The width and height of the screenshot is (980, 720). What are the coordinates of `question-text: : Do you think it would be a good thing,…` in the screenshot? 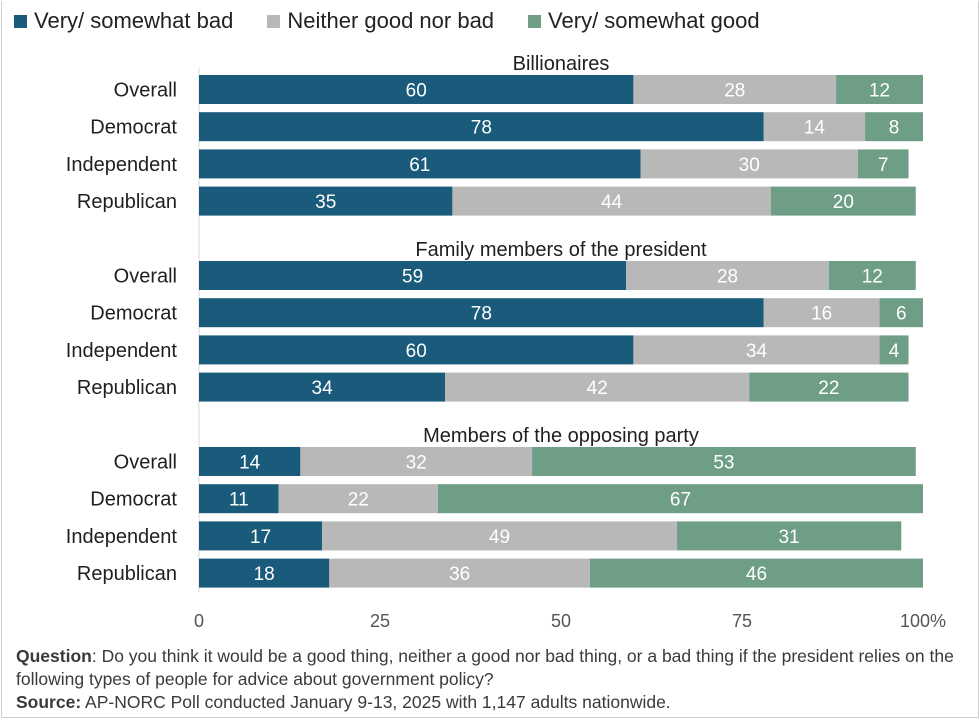 It's located at (485, 667).